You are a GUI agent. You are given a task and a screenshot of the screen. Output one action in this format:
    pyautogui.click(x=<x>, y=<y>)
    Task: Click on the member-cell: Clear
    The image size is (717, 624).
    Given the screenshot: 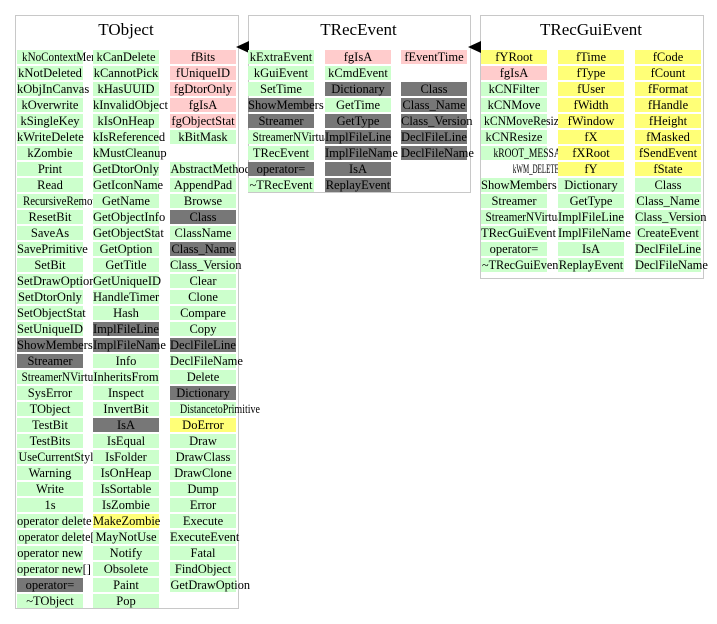 What is the action you would take?
    pyautogui.click(x=203, y=281)
    